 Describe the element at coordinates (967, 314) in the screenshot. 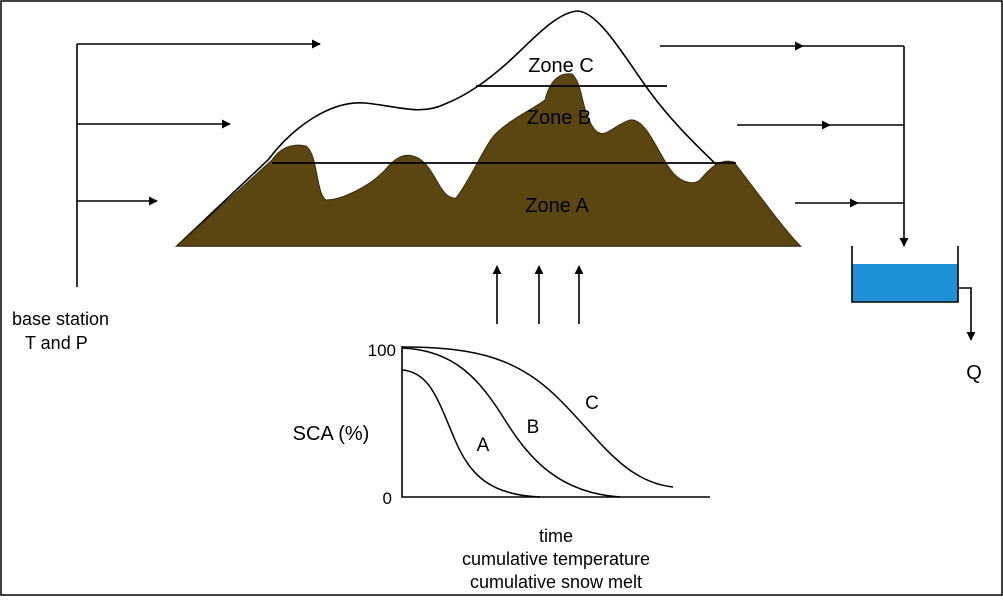

I see `outflow-arrow` at that location.